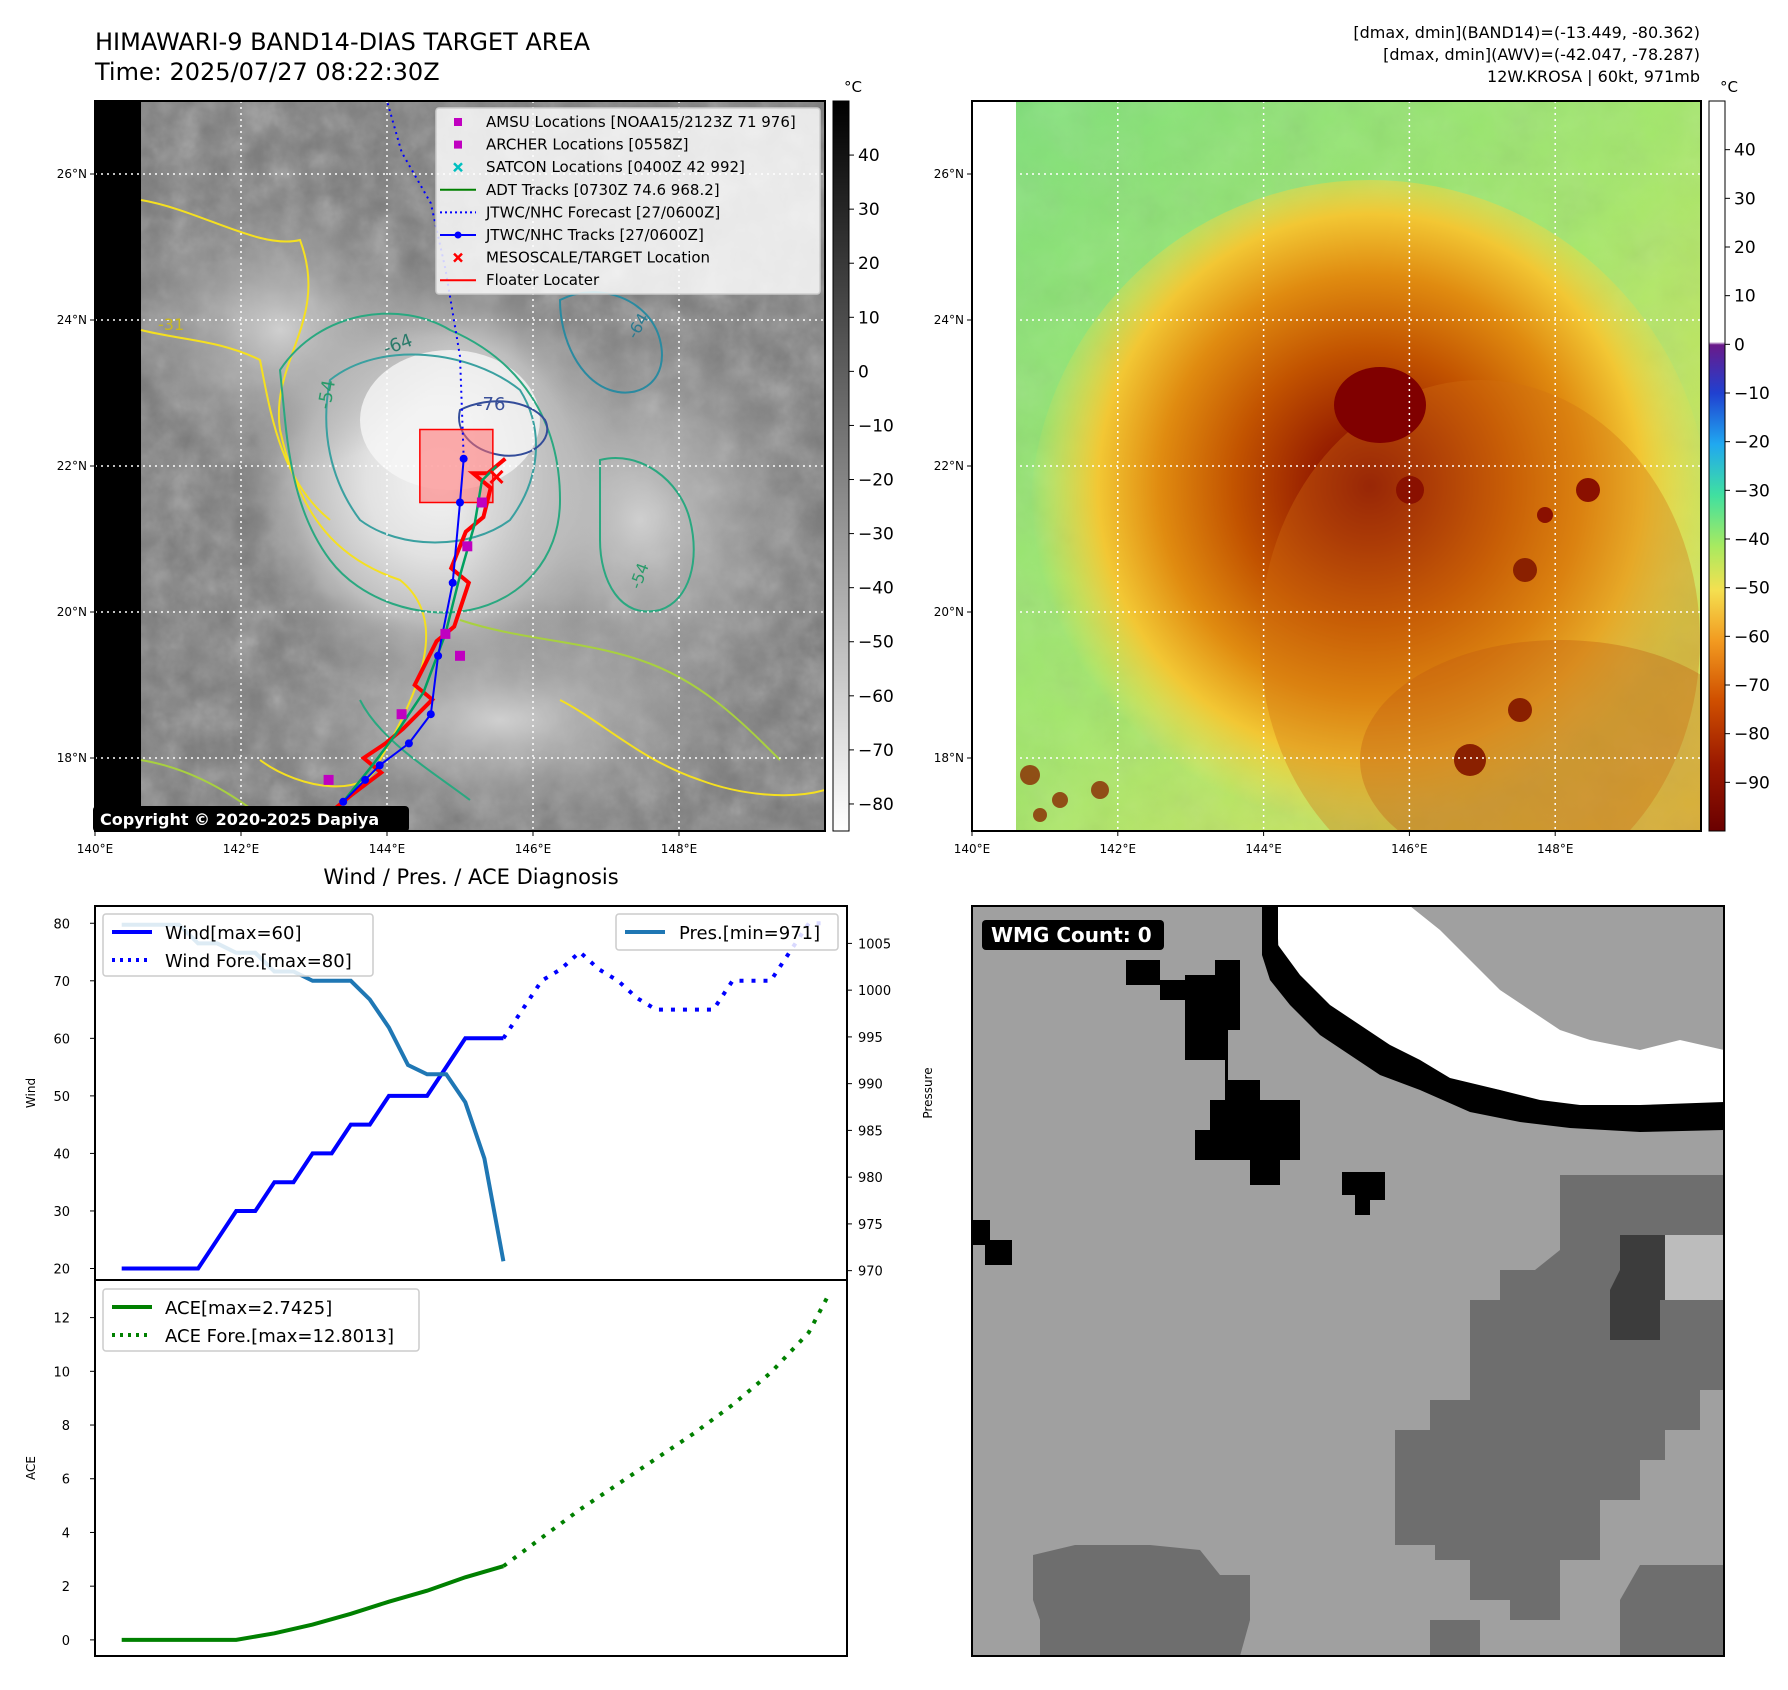 The height and width of the screenshot is (1690, 1788). What do you see at coordinates (869, 210) in the screenshot?
I see `cb1-ticks-tick-1: 30` at bounding box center [869, 210].